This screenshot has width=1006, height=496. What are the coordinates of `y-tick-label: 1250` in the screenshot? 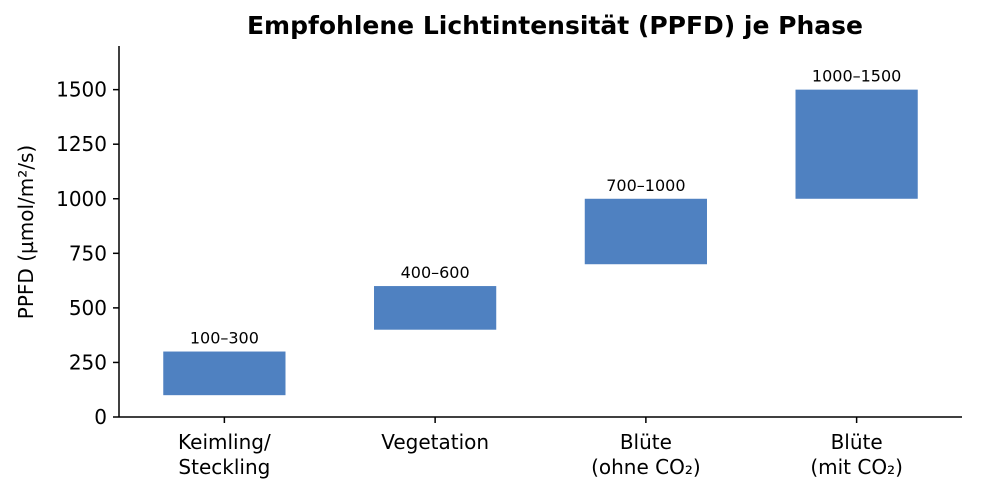 It's located at (81, 144).